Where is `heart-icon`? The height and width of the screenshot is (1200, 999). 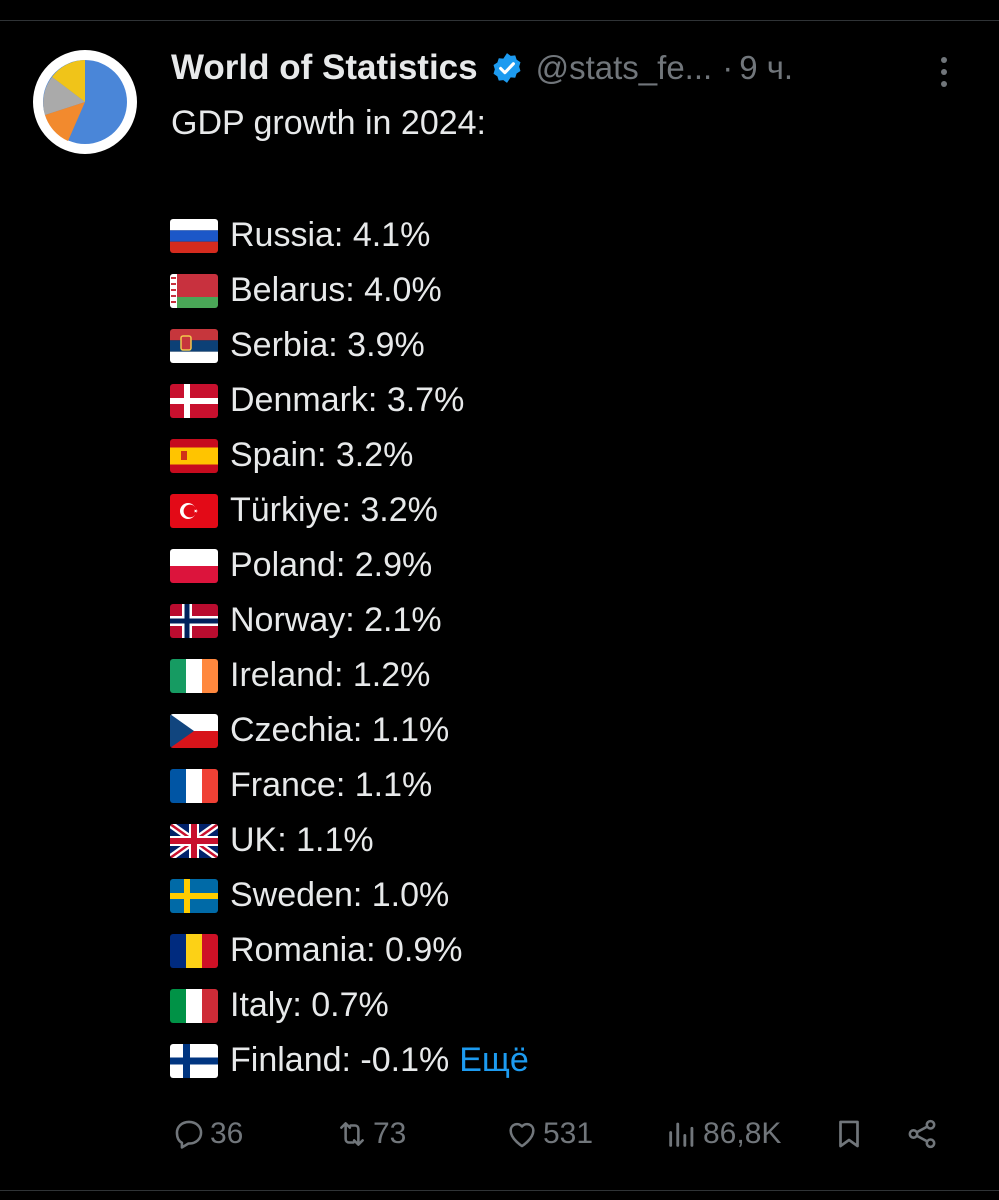 heart-icon is located at coordinates (522, 1135).